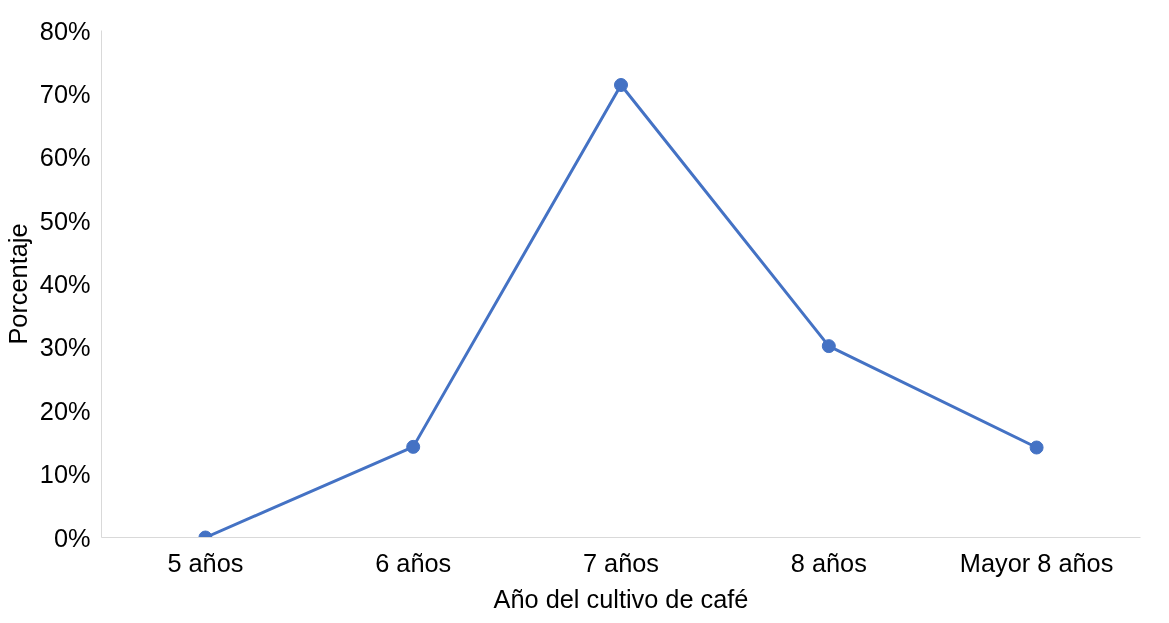 The height and width of the screenshot is (623, 1169). Describe the element at coordinates (72, 537) in the screenshot. I see `y-tick-label: 0%` at that location.